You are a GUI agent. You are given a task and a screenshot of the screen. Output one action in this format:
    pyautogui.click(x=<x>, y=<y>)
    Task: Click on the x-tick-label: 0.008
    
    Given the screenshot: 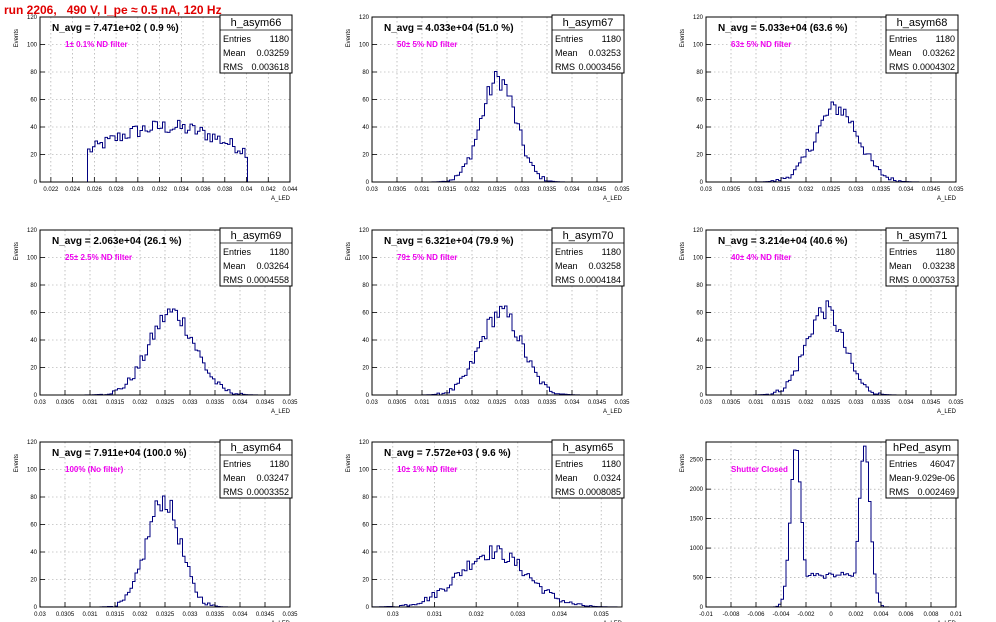 What is the action you would take?
    pyautogui.click(x=931, y=615)
    